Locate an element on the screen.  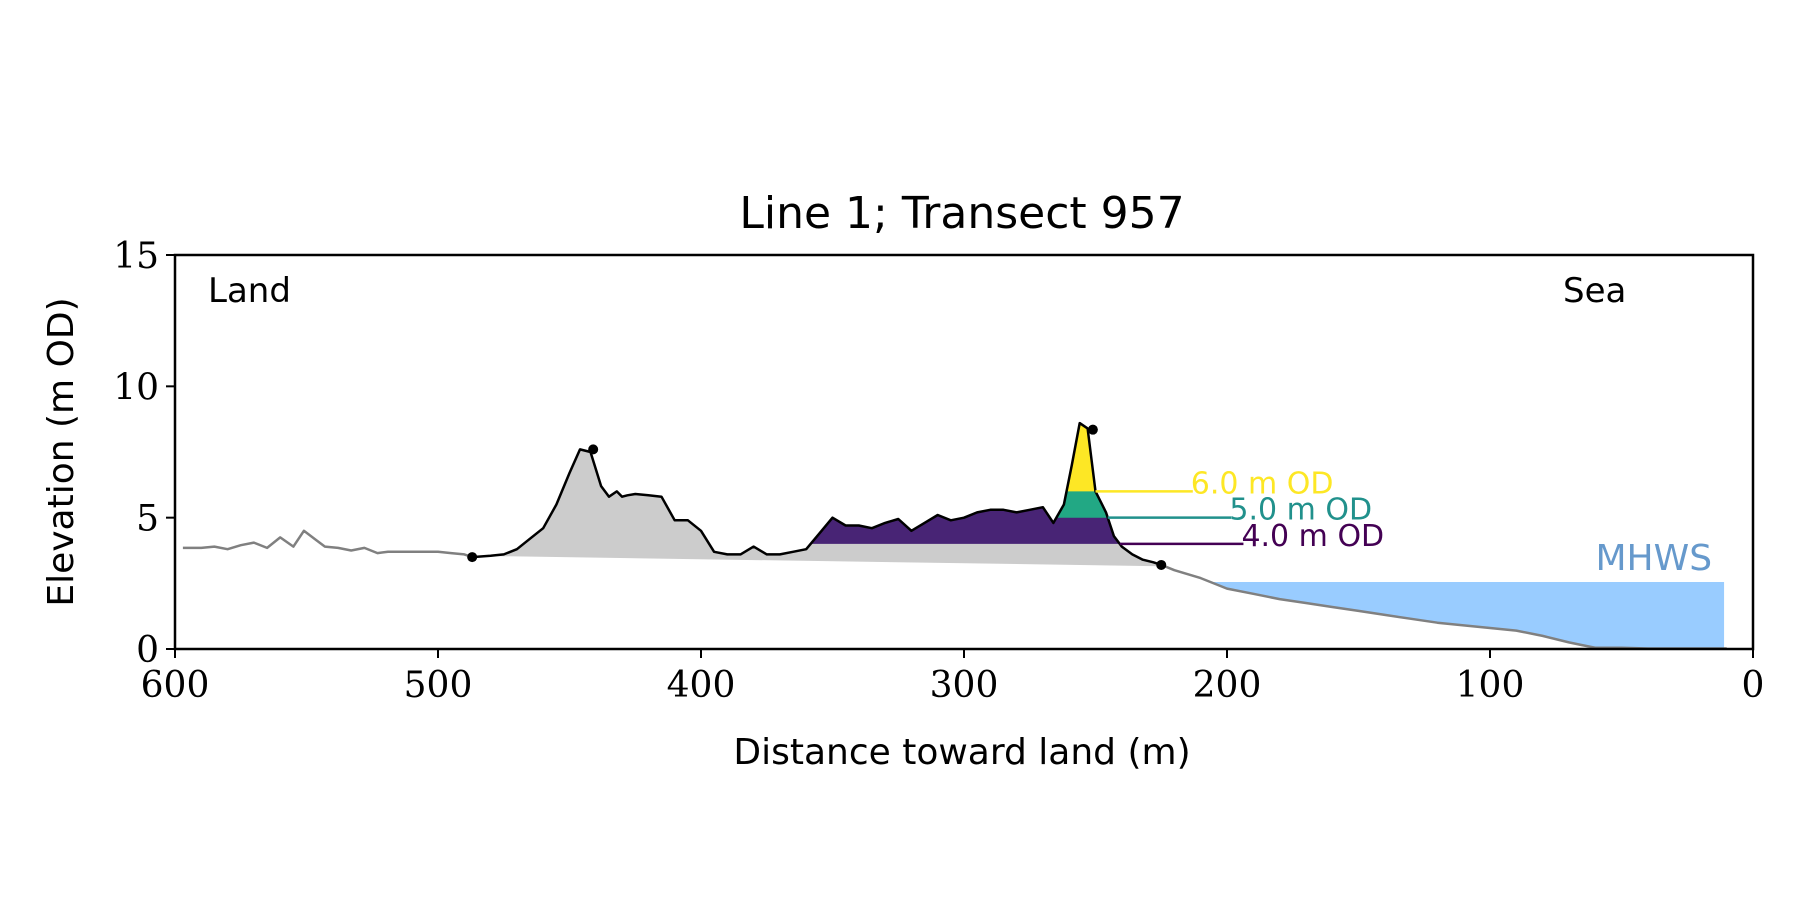
level-label-4: 4.0 m OD is located at coordinates (1312, 536).